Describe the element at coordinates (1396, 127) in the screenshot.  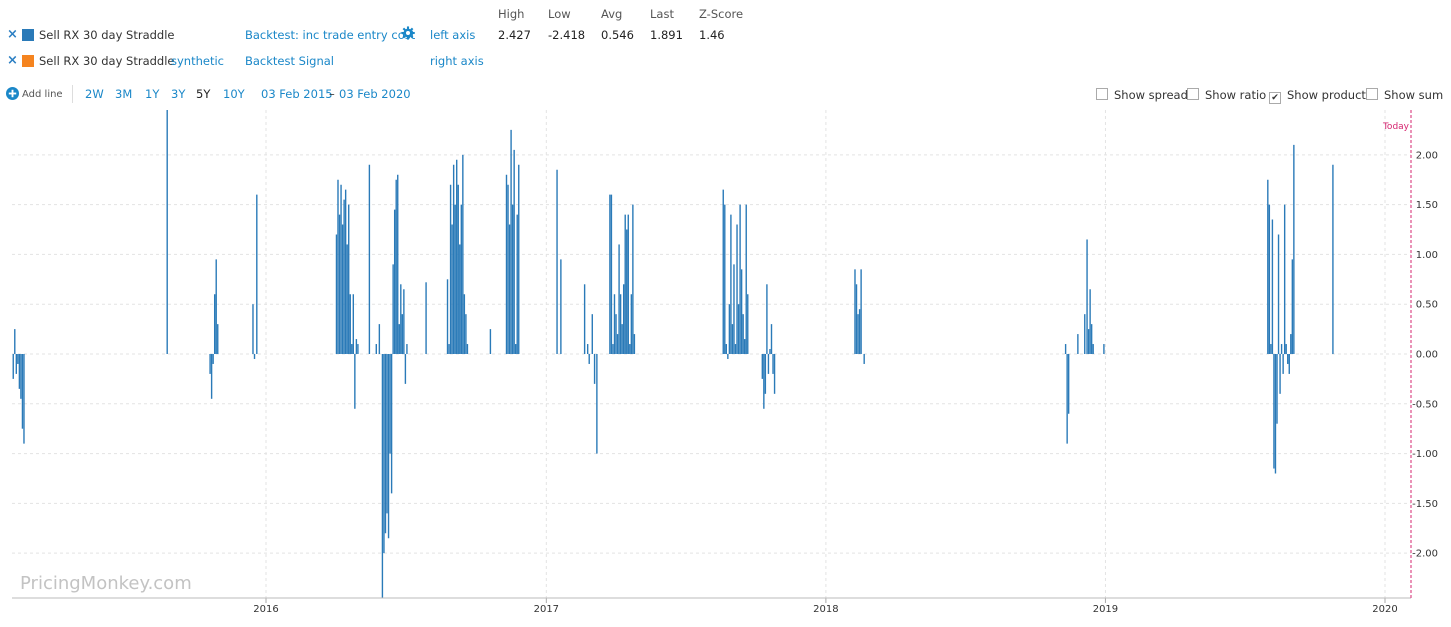
I see `today-label: Today` at that location.